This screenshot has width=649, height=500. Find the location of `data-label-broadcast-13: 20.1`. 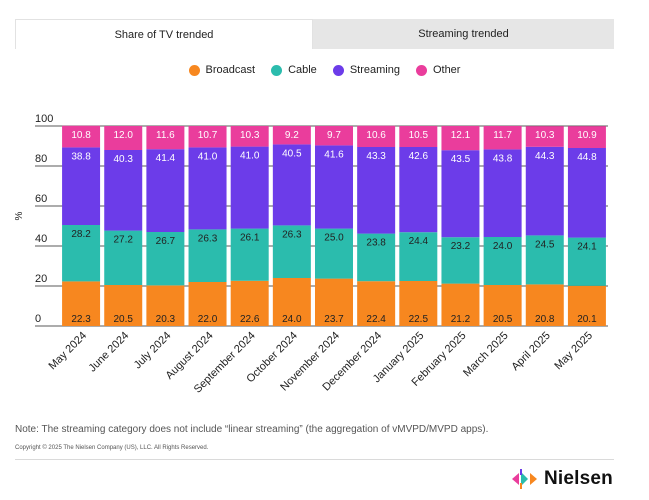

data-label-broadcast-13: 20.1 is located at coordinates (587, 319).